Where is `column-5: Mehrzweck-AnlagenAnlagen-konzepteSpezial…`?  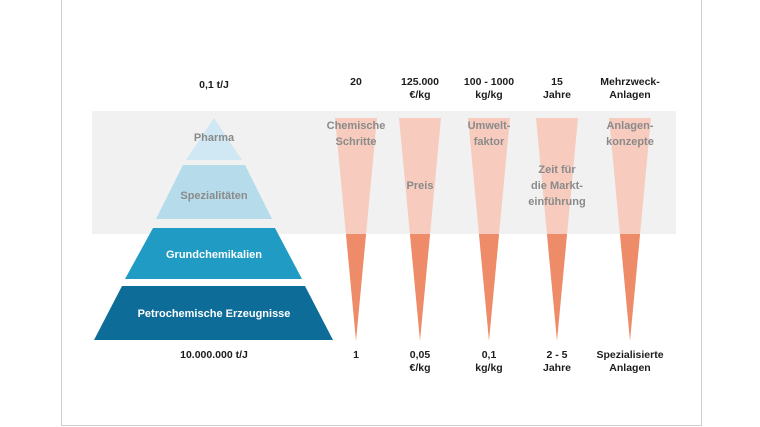
column-5: Mehrzweck-AnlagenAnlagen-konzepteSpezial… is located at coordinates (629, 225).